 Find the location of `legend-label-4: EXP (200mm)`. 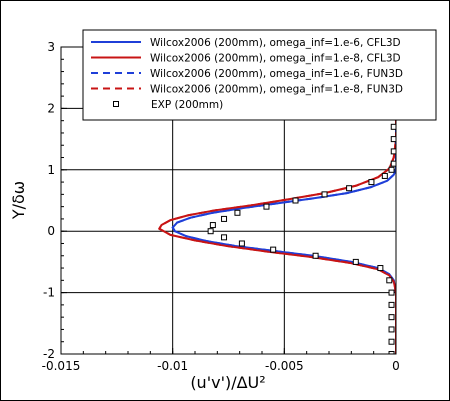

legend-label-4: EXP (200mm) is located at coordinates (187, 105).